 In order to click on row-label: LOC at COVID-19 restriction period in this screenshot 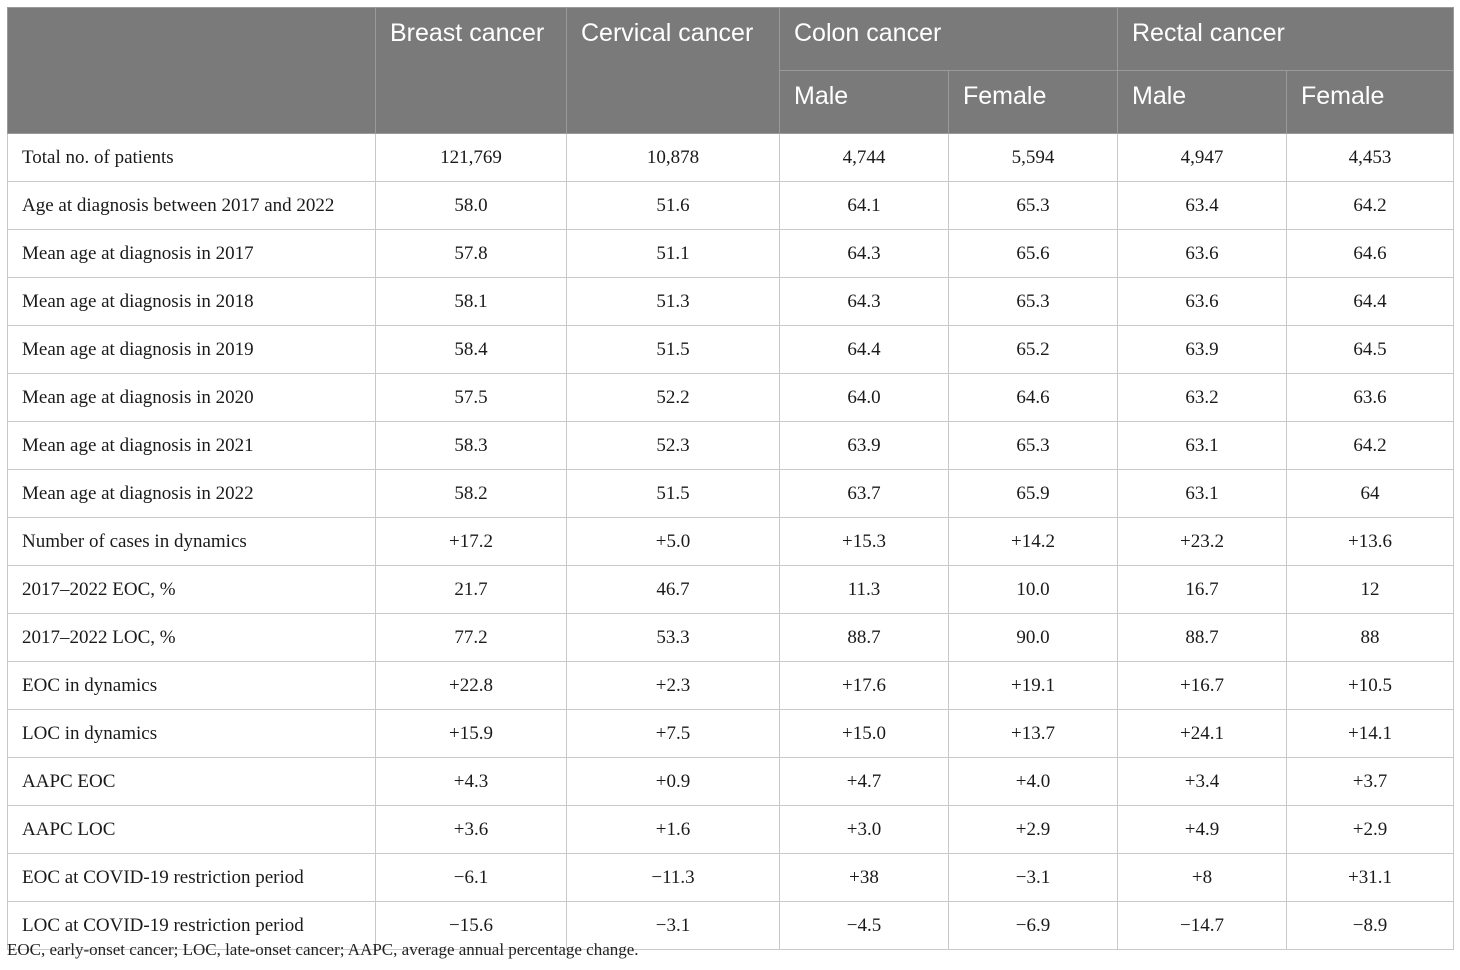, I will do `click(191, 925)`.